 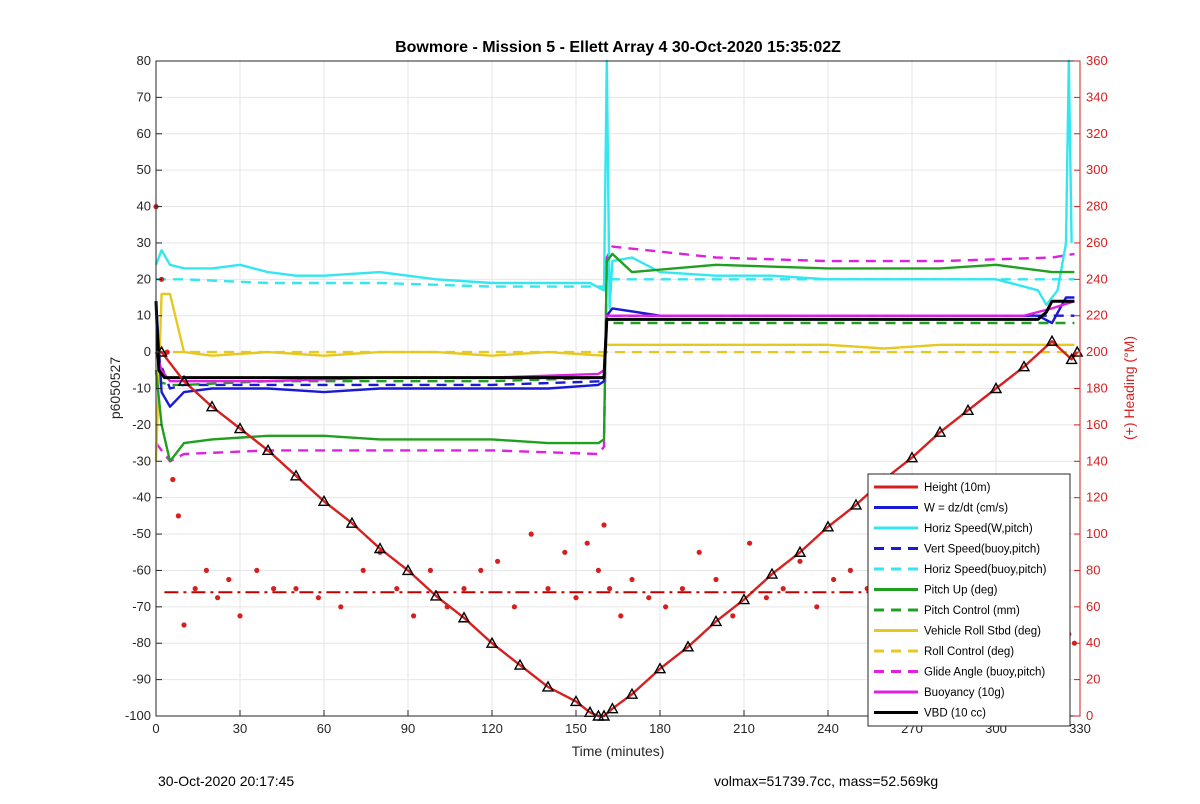 I want to click on legend-entry: Glide Angle (buoy,pitch), so click(x=984, y=673).